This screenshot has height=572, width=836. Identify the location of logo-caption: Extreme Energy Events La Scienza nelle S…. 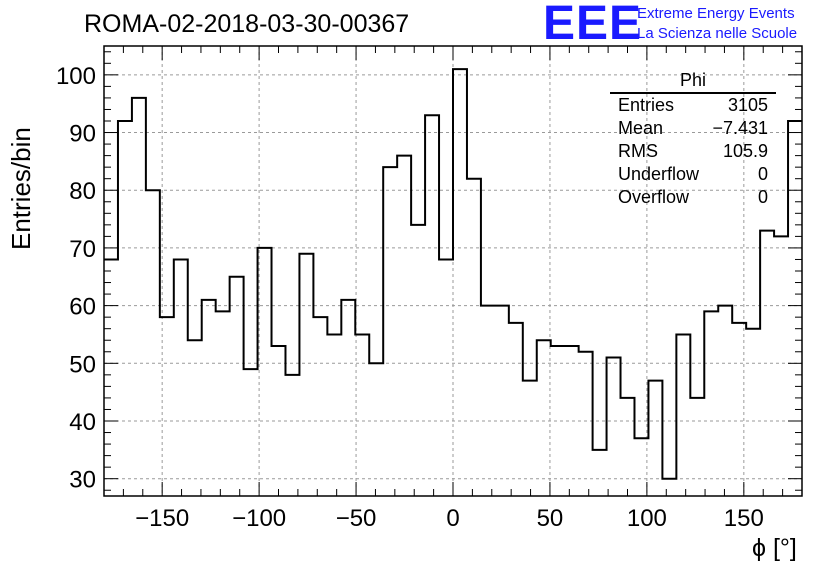
(717, 24).